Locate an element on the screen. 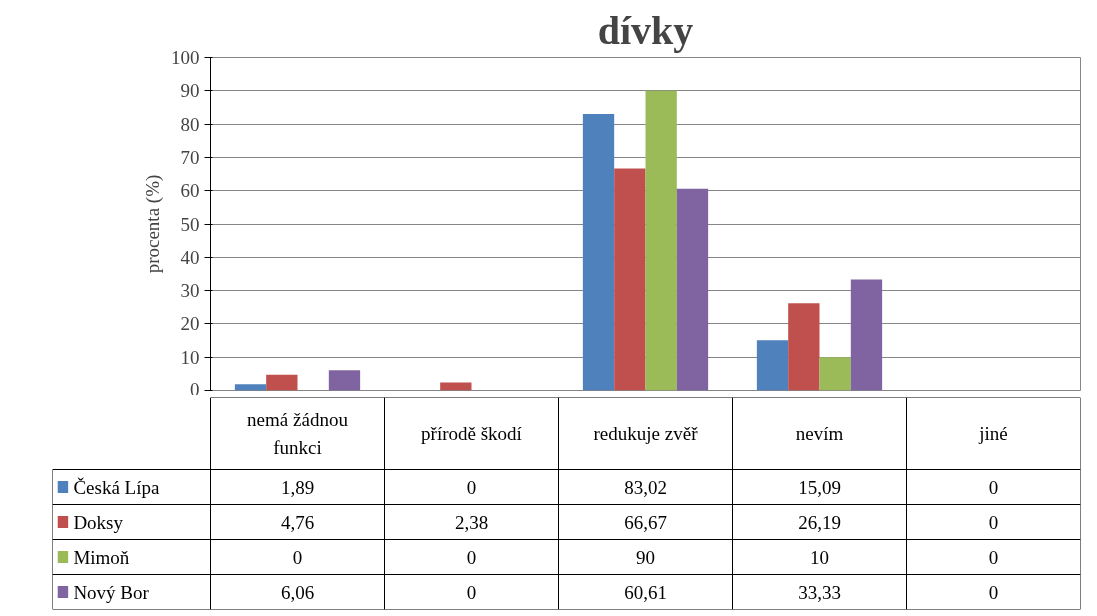 This screenshot has height=616, width=1097. data-label: 2,38 is located at coordinates (471, 522).